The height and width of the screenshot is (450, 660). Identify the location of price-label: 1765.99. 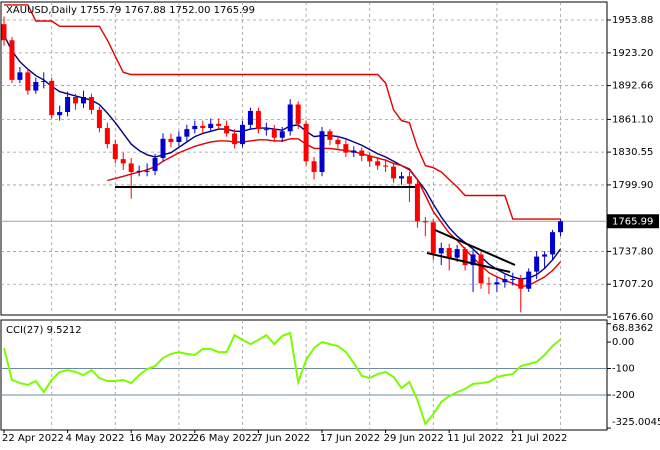
(632, 221).